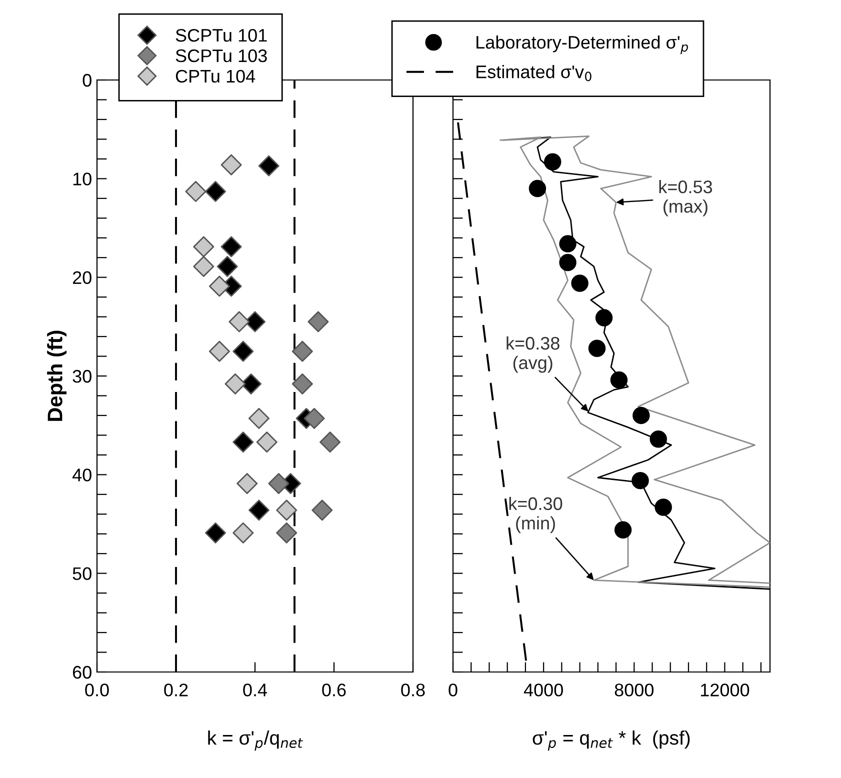  I want to click on y-tick-label: 20, so click(82, 277).